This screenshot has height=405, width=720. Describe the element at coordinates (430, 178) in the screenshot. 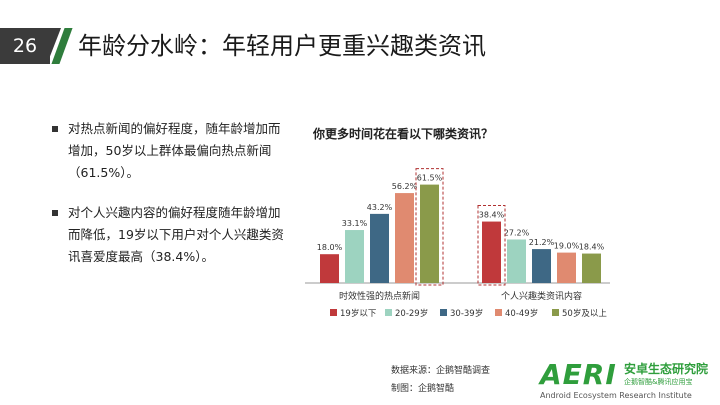

I see `data-label: 61.5%` at that location.